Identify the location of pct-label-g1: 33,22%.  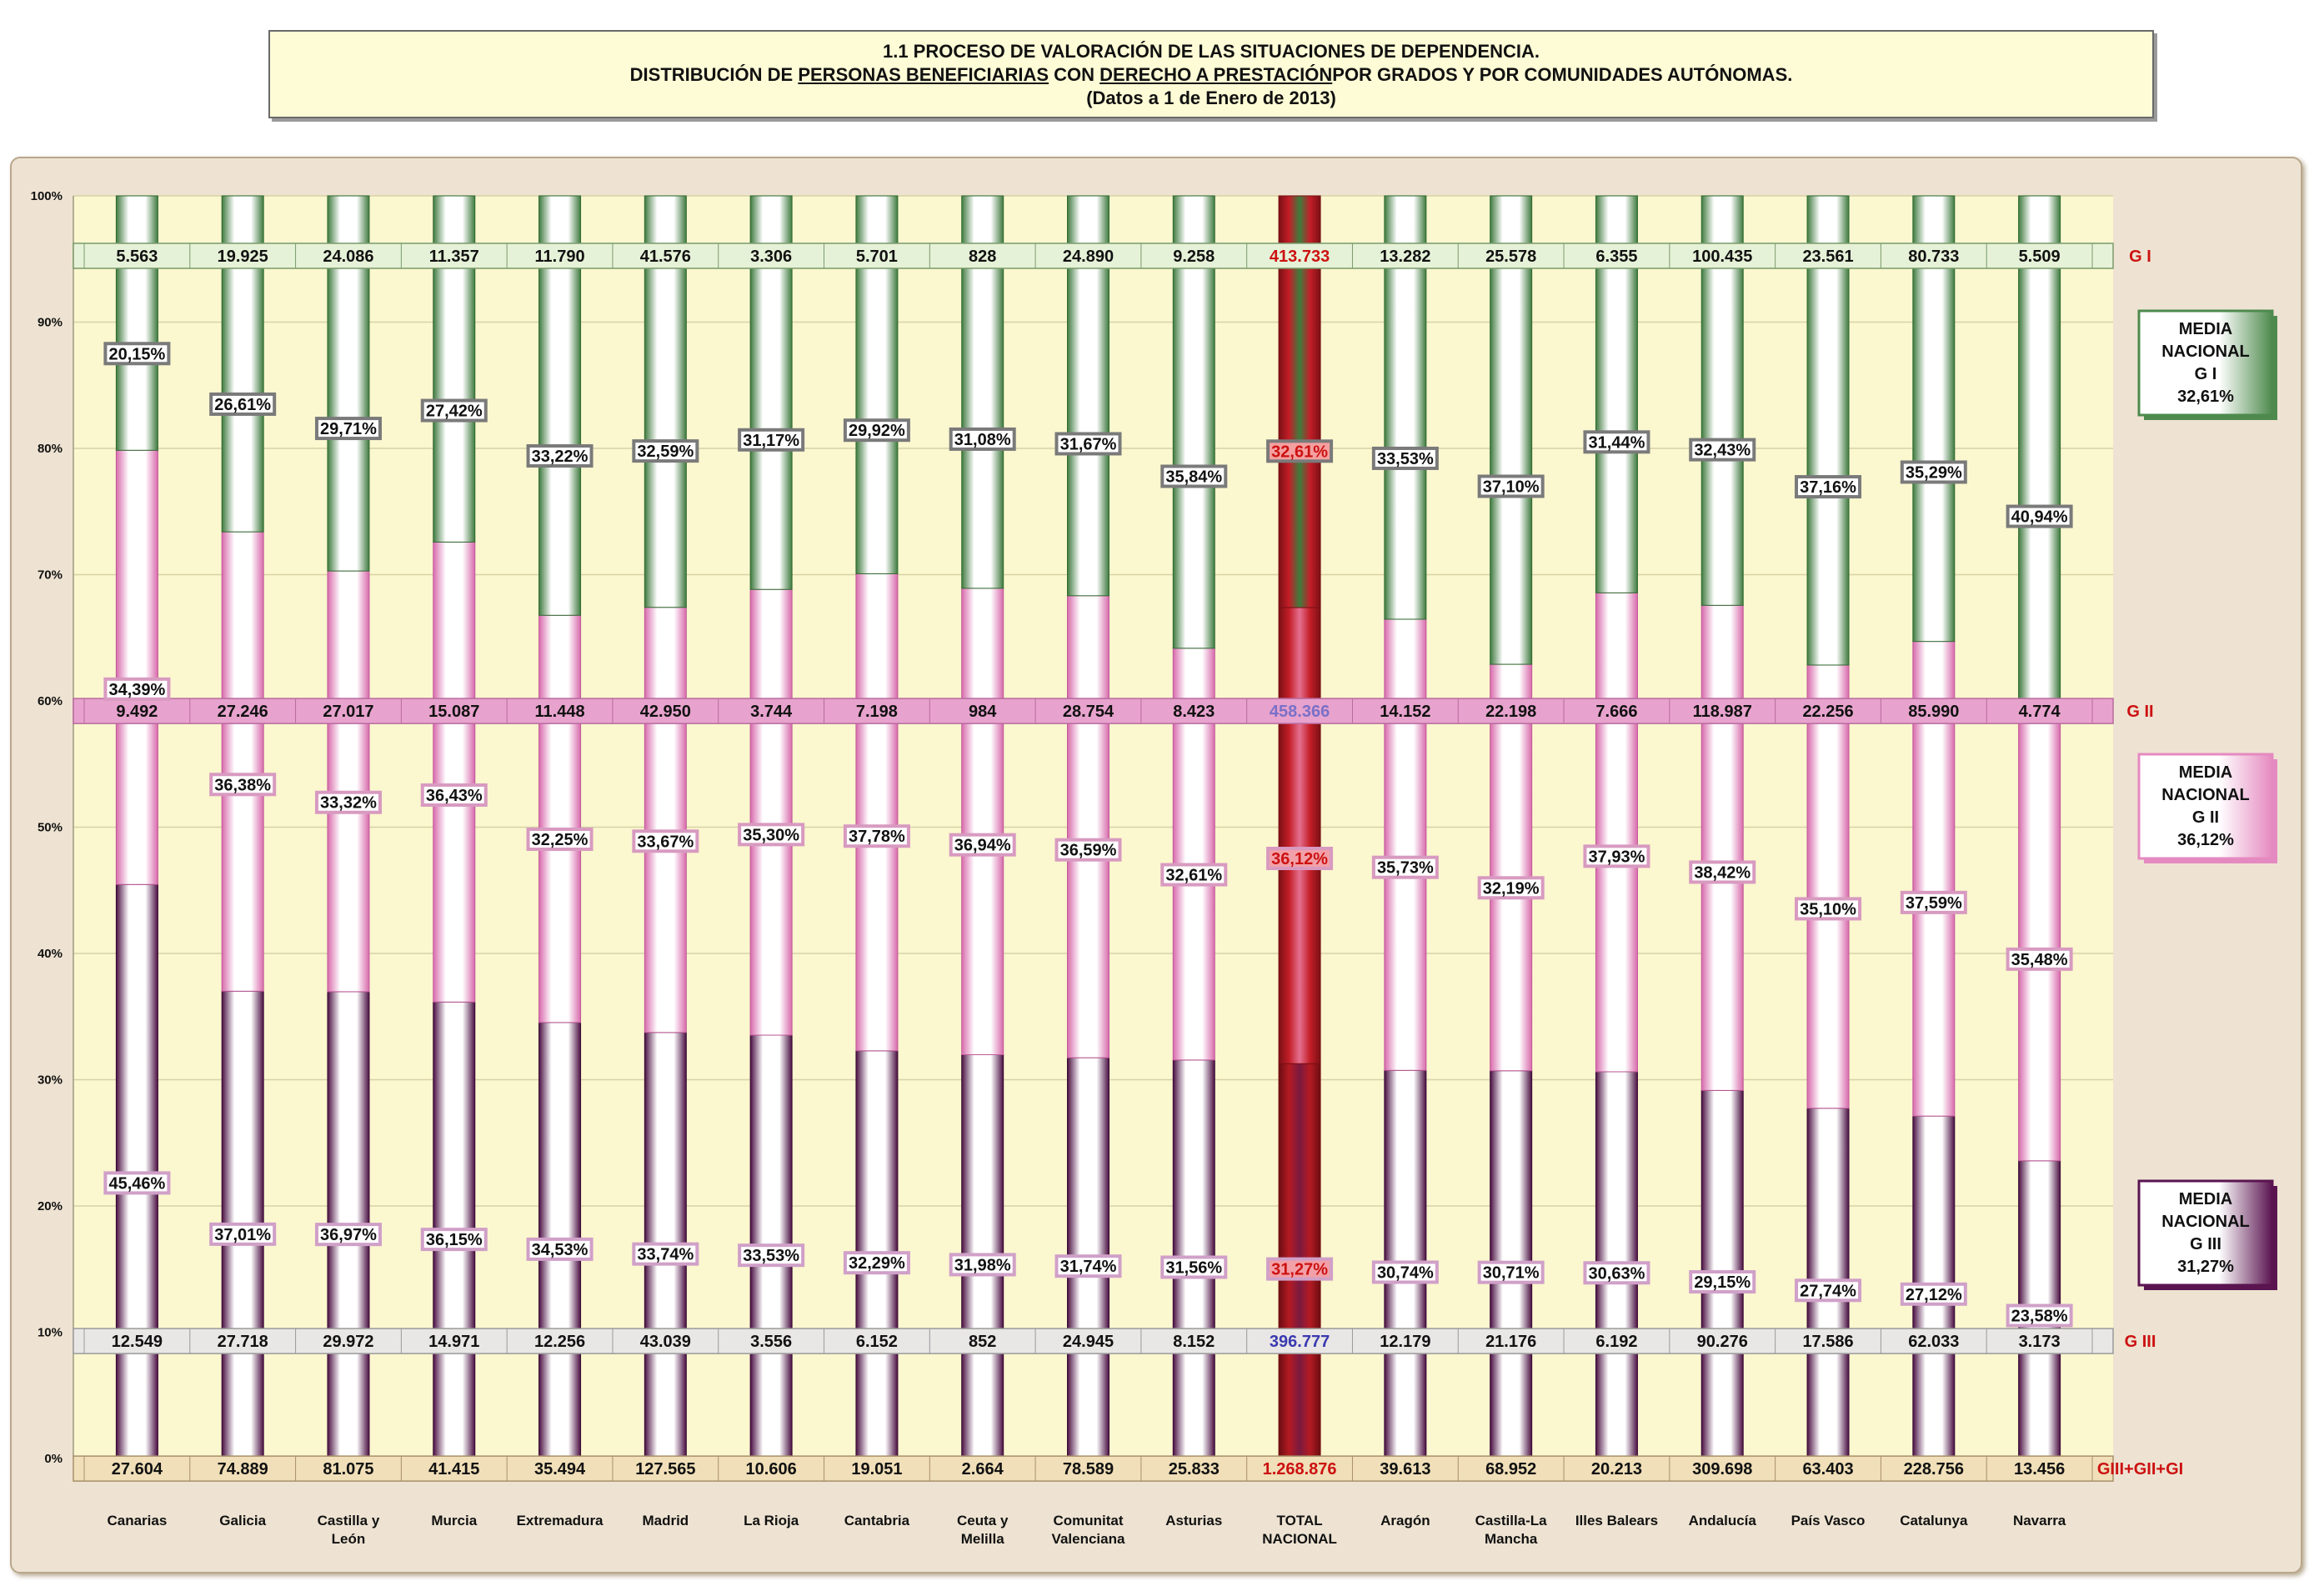
(560, 457).